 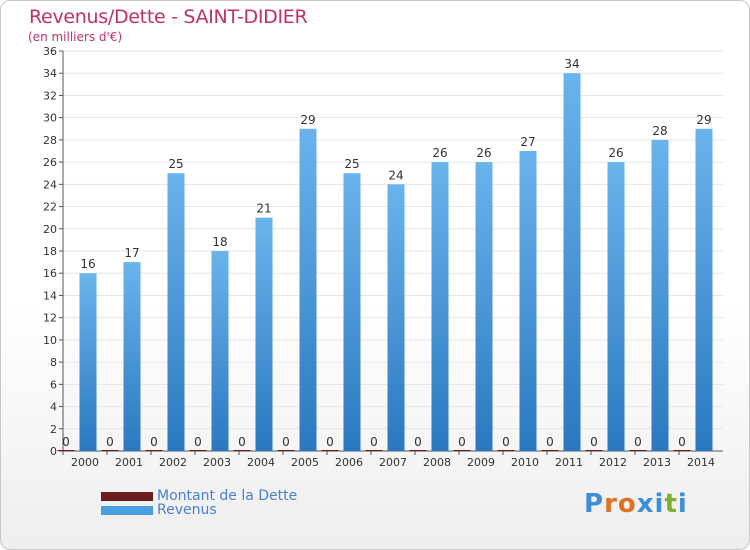 What do you see at coordinates (393, 462) in the screenshot?
I see `x-tick-label: 2007` at bounding box center [393, 462].